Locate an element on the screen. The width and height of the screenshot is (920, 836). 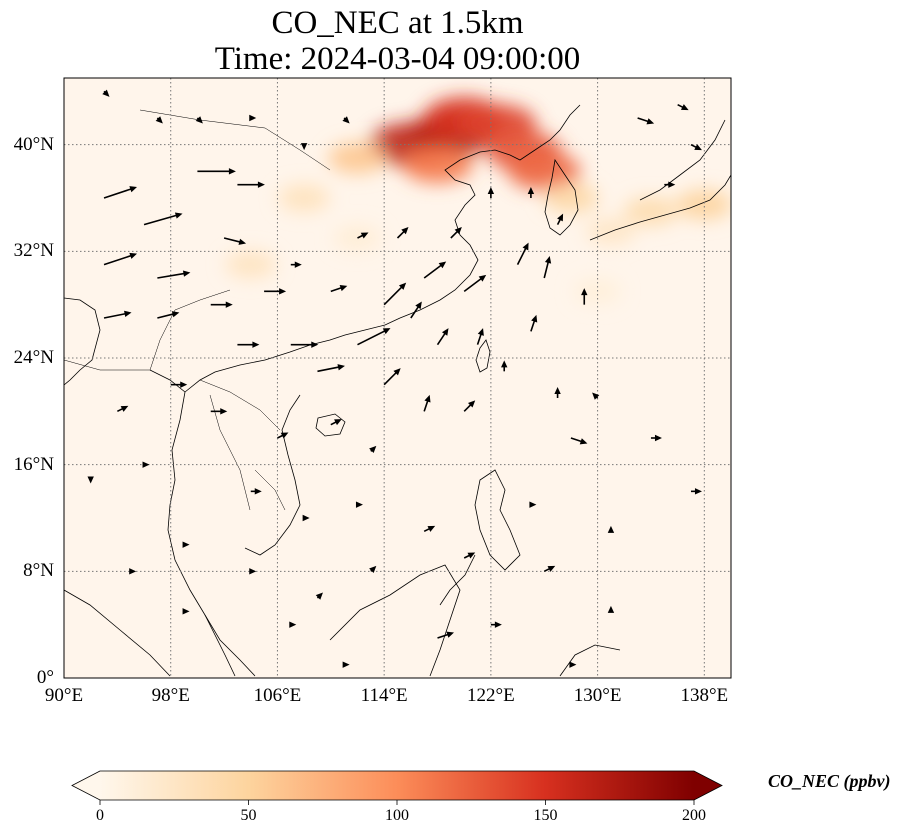
lat-tick-label: 40°N is located at coordinates (33, 144).